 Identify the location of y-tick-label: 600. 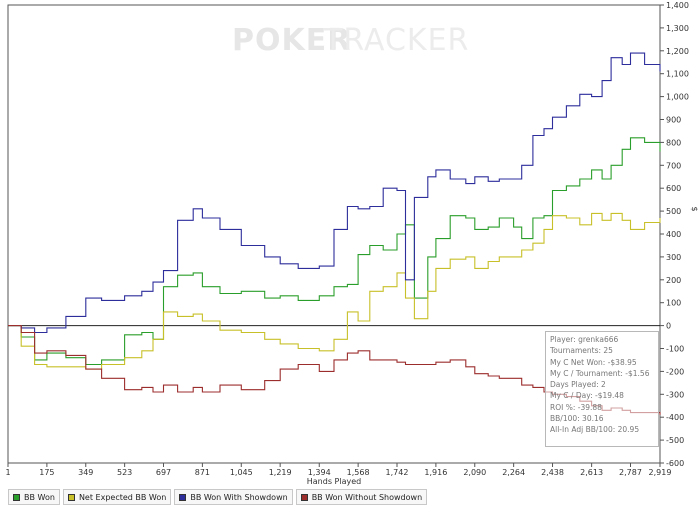
(673, 188).